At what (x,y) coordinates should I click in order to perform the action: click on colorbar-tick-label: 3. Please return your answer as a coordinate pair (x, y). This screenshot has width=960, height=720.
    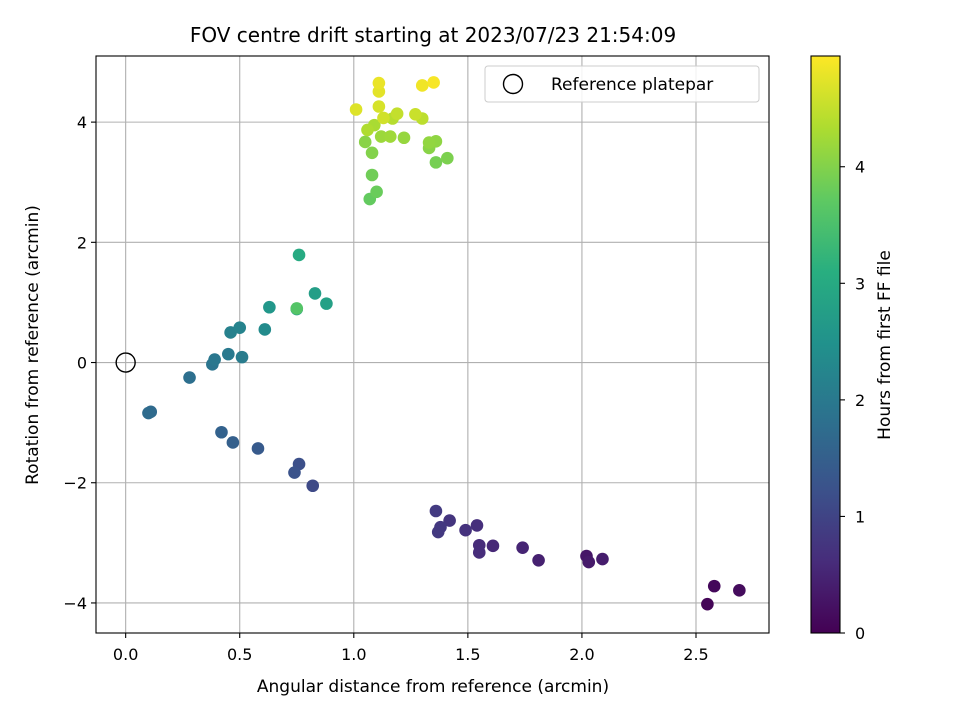
    Looking at the image, I should click on (860, 283).